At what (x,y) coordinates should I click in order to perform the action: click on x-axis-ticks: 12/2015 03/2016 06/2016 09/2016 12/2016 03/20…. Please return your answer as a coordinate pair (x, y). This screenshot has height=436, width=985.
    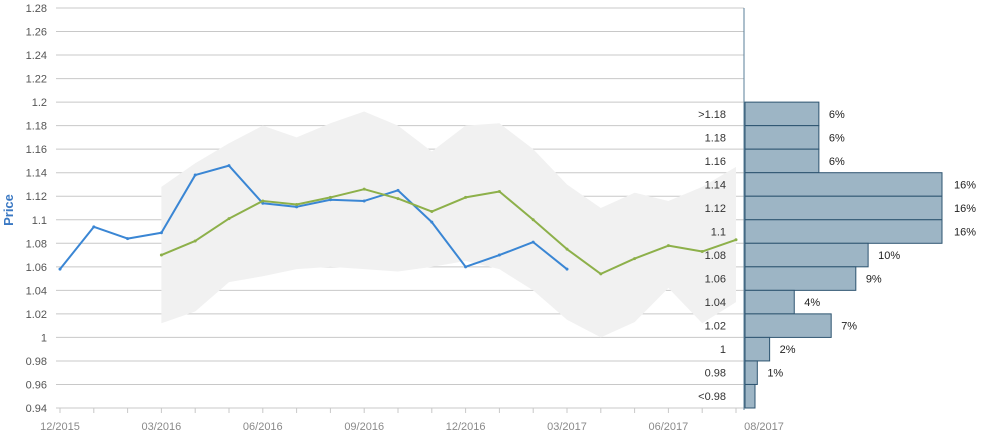
    Looking at the image, I should click on (412, 427).